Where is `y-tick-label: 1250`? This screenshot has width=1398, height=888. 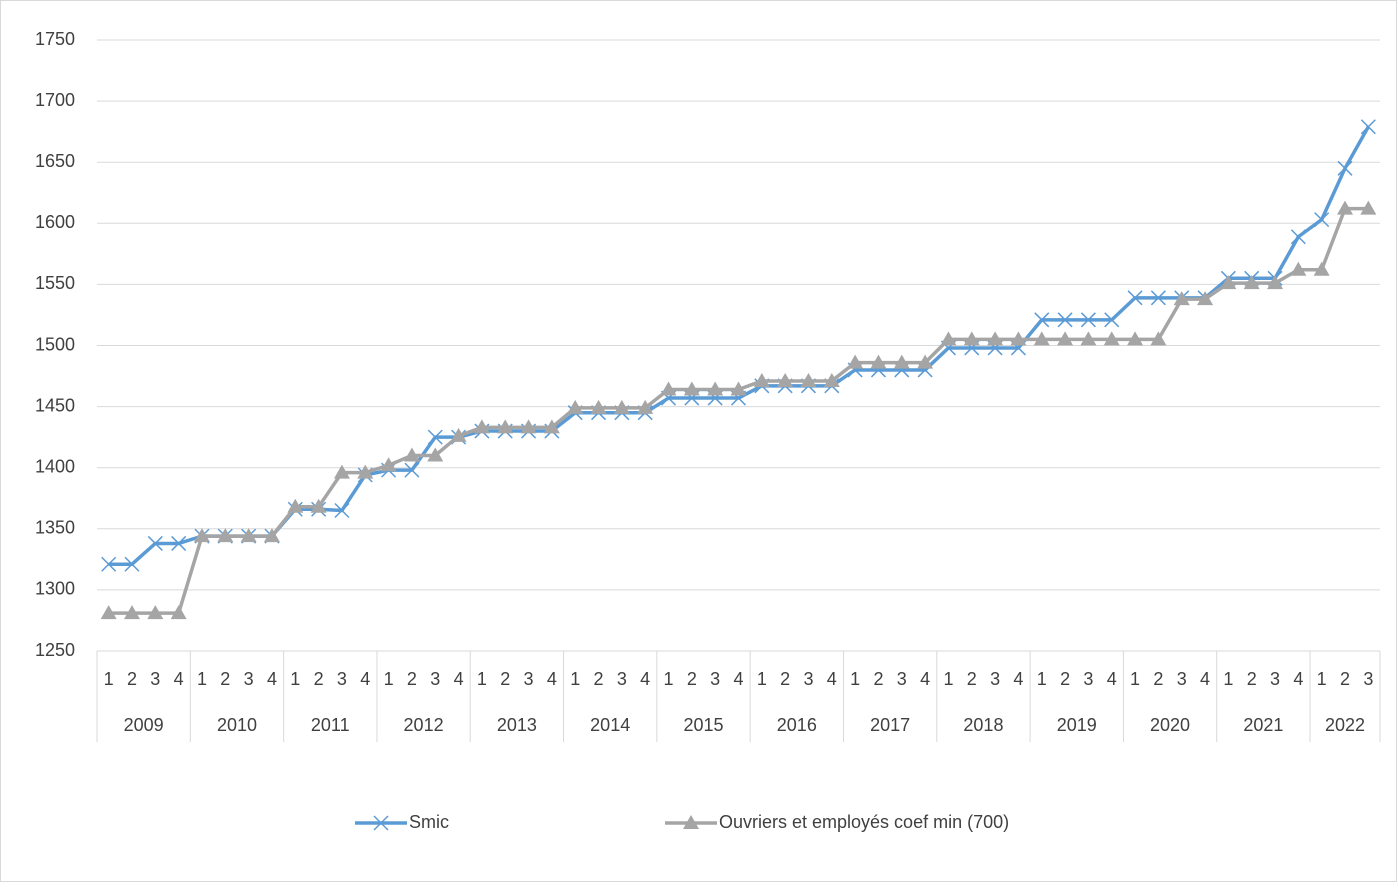
y-tick-label: 1250 is located at coordinates (55, 650).